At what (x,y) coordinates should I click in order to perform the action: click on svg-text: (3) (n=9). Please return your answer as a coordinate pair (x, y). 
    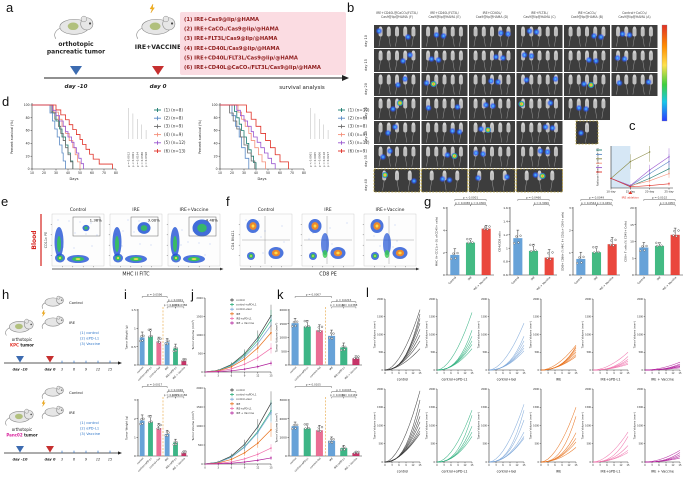
    Looking at the image, I should click on (173, 126).